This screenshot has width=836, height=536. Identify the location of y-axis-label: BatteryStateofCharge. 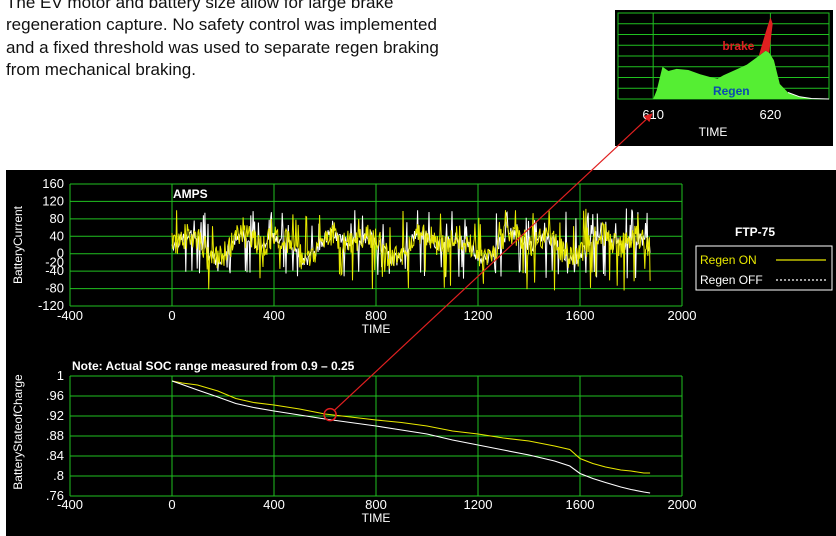
(18, 432).